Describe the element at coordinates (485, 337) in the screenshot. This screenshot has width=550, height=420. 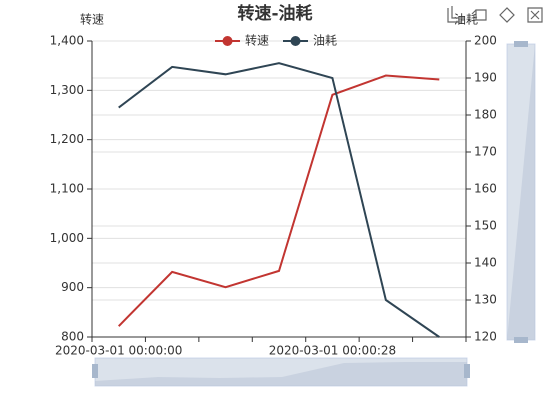
I see `y-tick-label: 120` at that location.